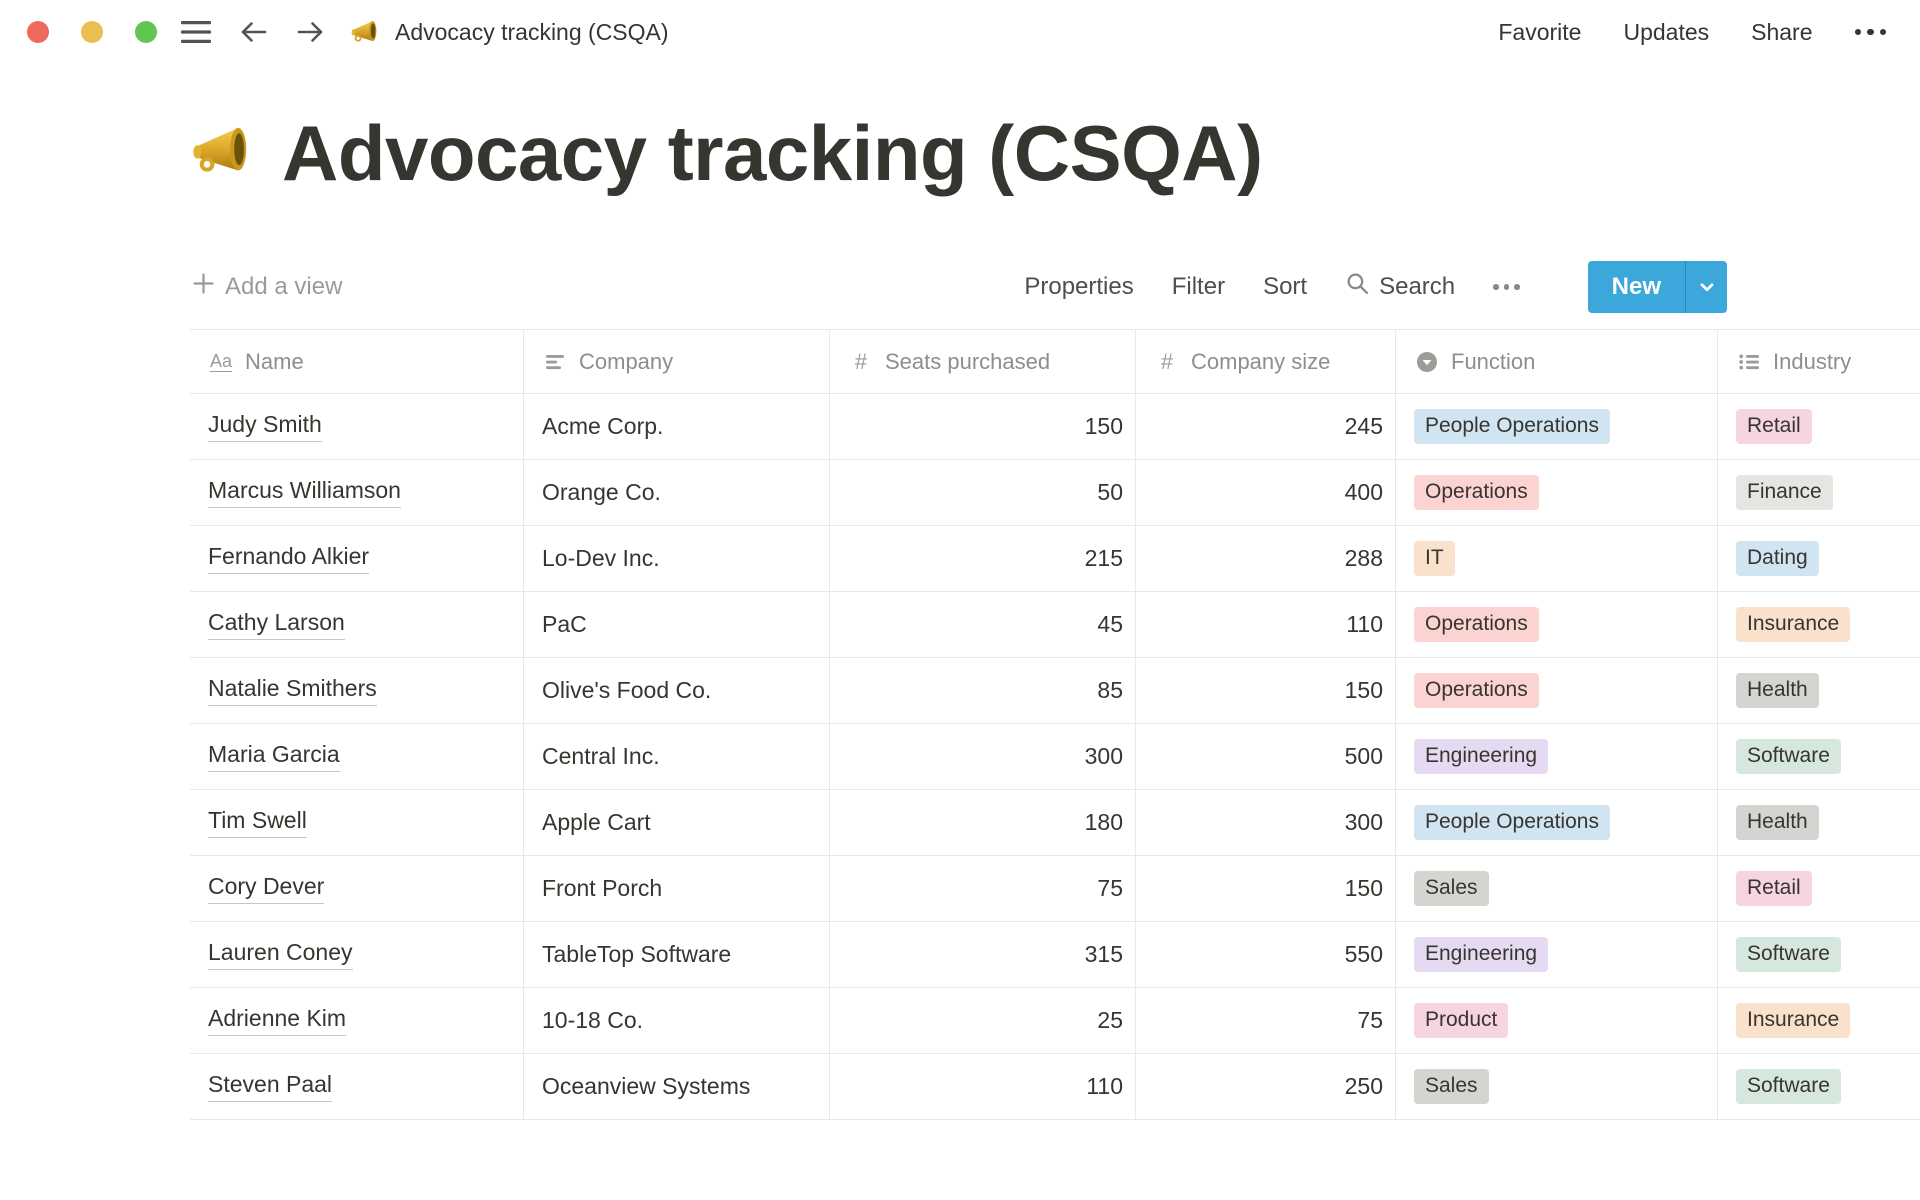 Image resolution: width=1920 pixels, height=1200 pixels. Describe the element at coordinates (1870, 32) in the screenshot. I see `more-options-icon` at that location.